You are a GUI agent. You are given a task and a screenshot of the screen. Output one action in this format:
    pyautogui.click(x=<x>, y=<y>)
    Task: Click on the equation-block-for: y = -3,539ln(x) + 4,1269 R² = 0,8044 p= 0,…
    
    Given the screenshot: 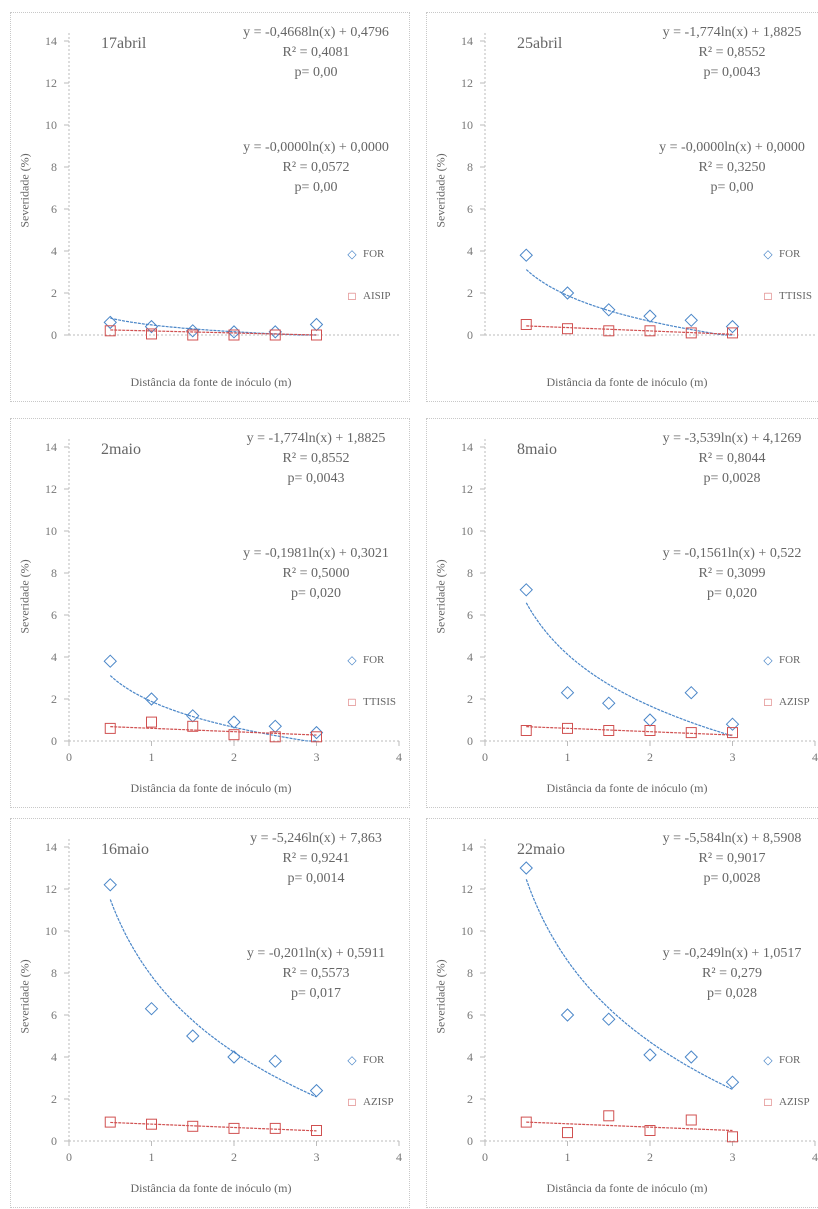 What is the action you would take?
    pyautogui.click(x=732, y=459)
    